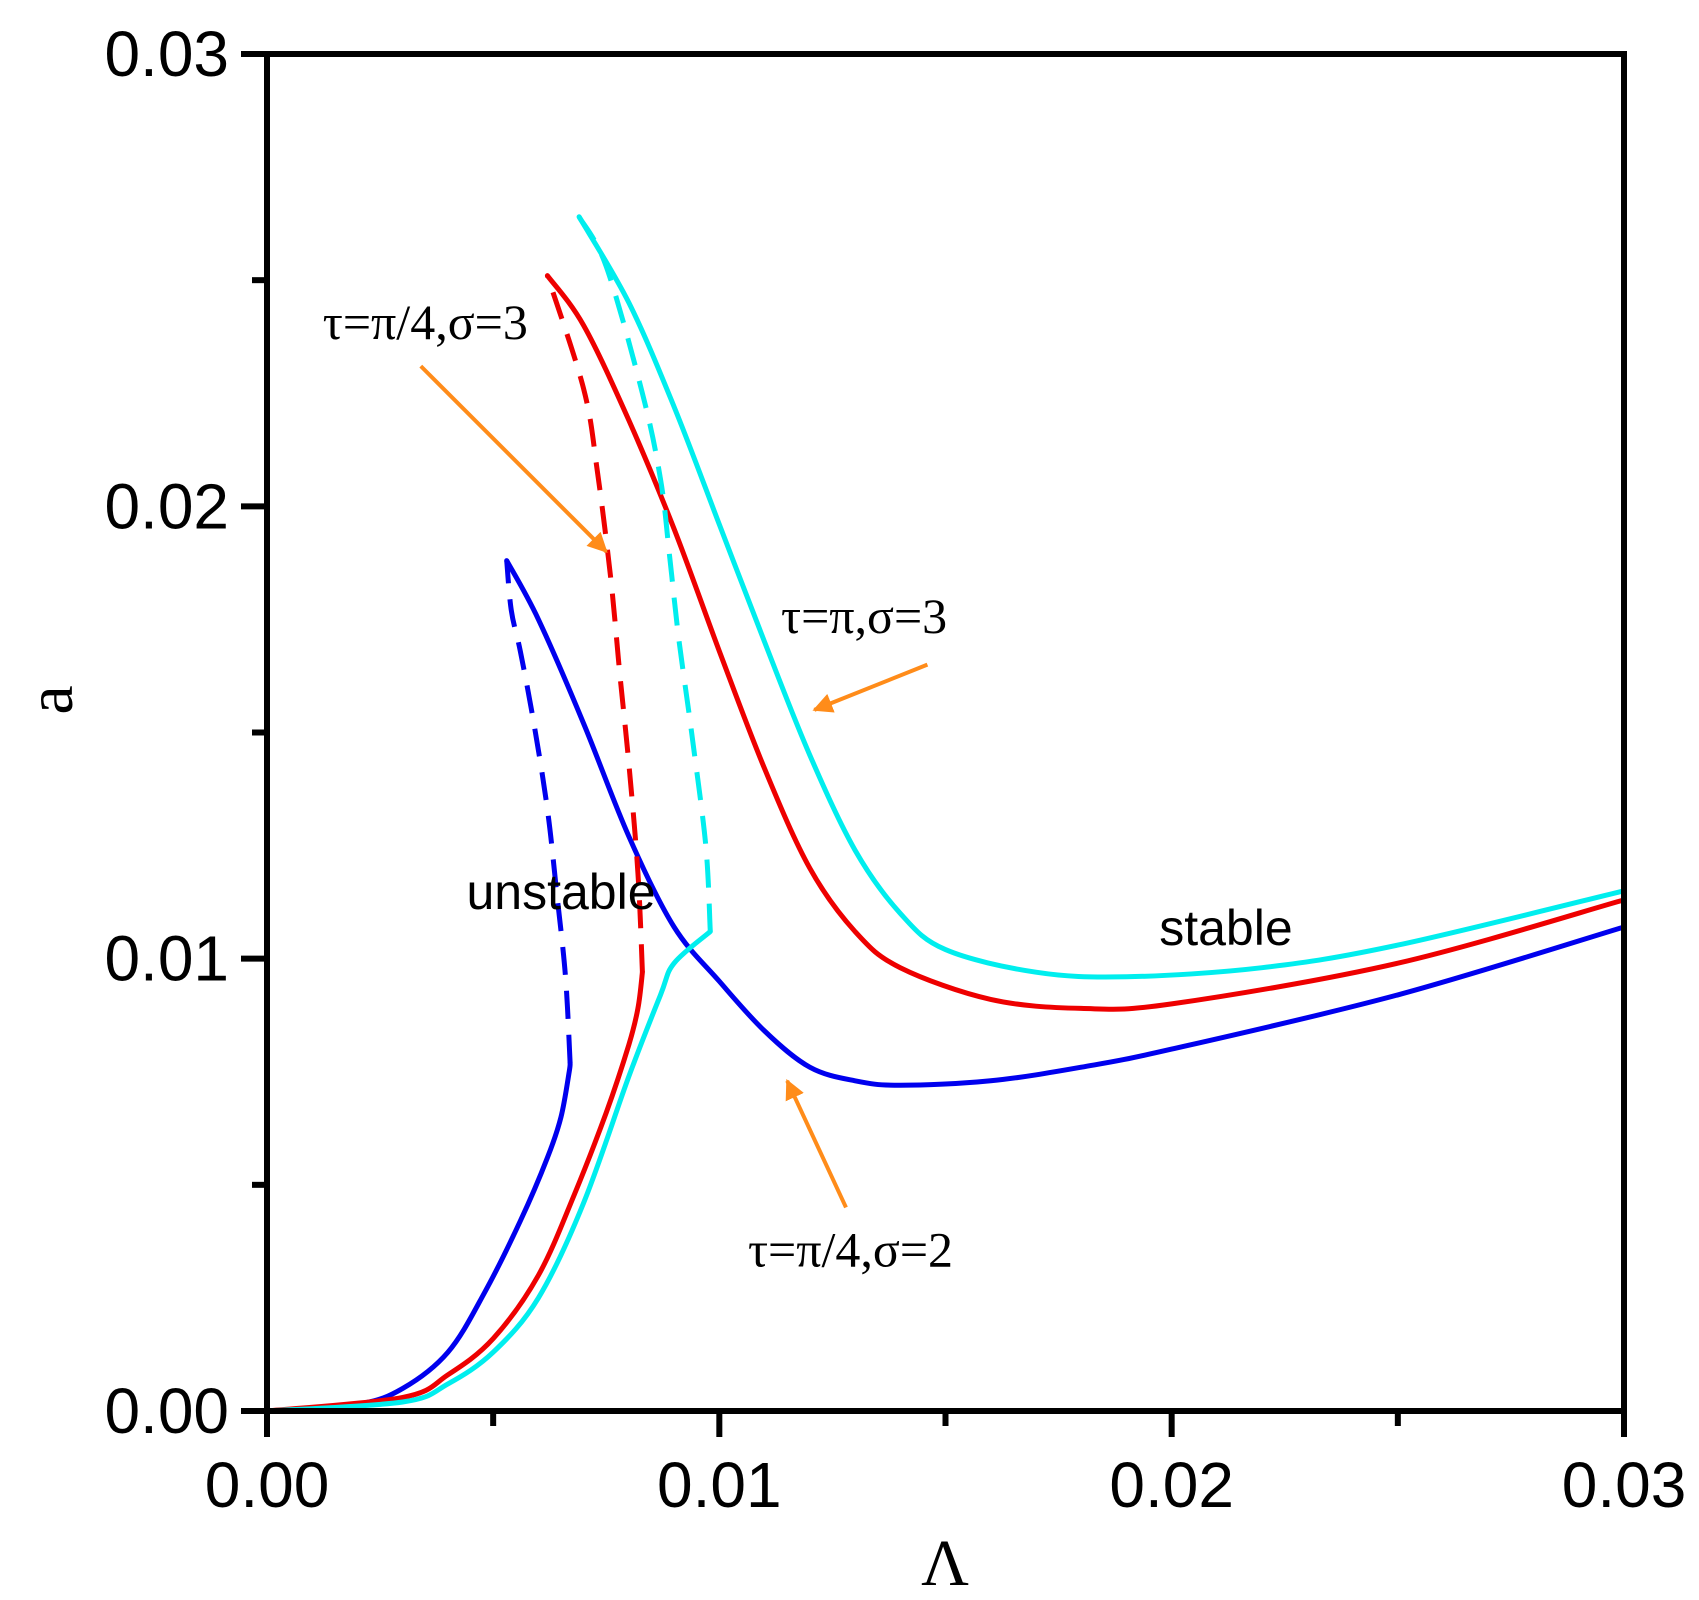 The width and height of the screenshot is (1699, 1600). Describe the element at coordinates (166, 54) in the screenshot. I see `y-tick-label: 0.03` at that location.